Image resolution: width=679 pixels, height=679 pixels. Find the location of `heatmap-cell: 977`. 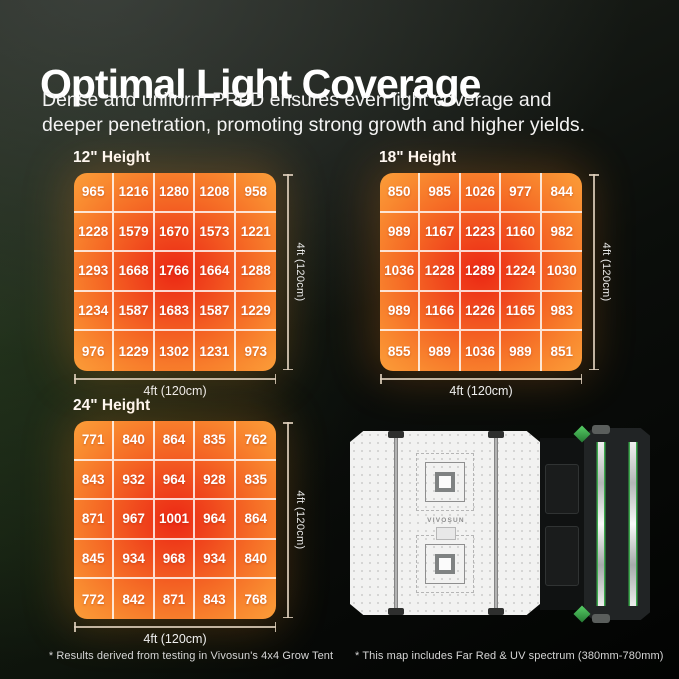

heatmap-cell: 977 is located at coordinates (521, 193).